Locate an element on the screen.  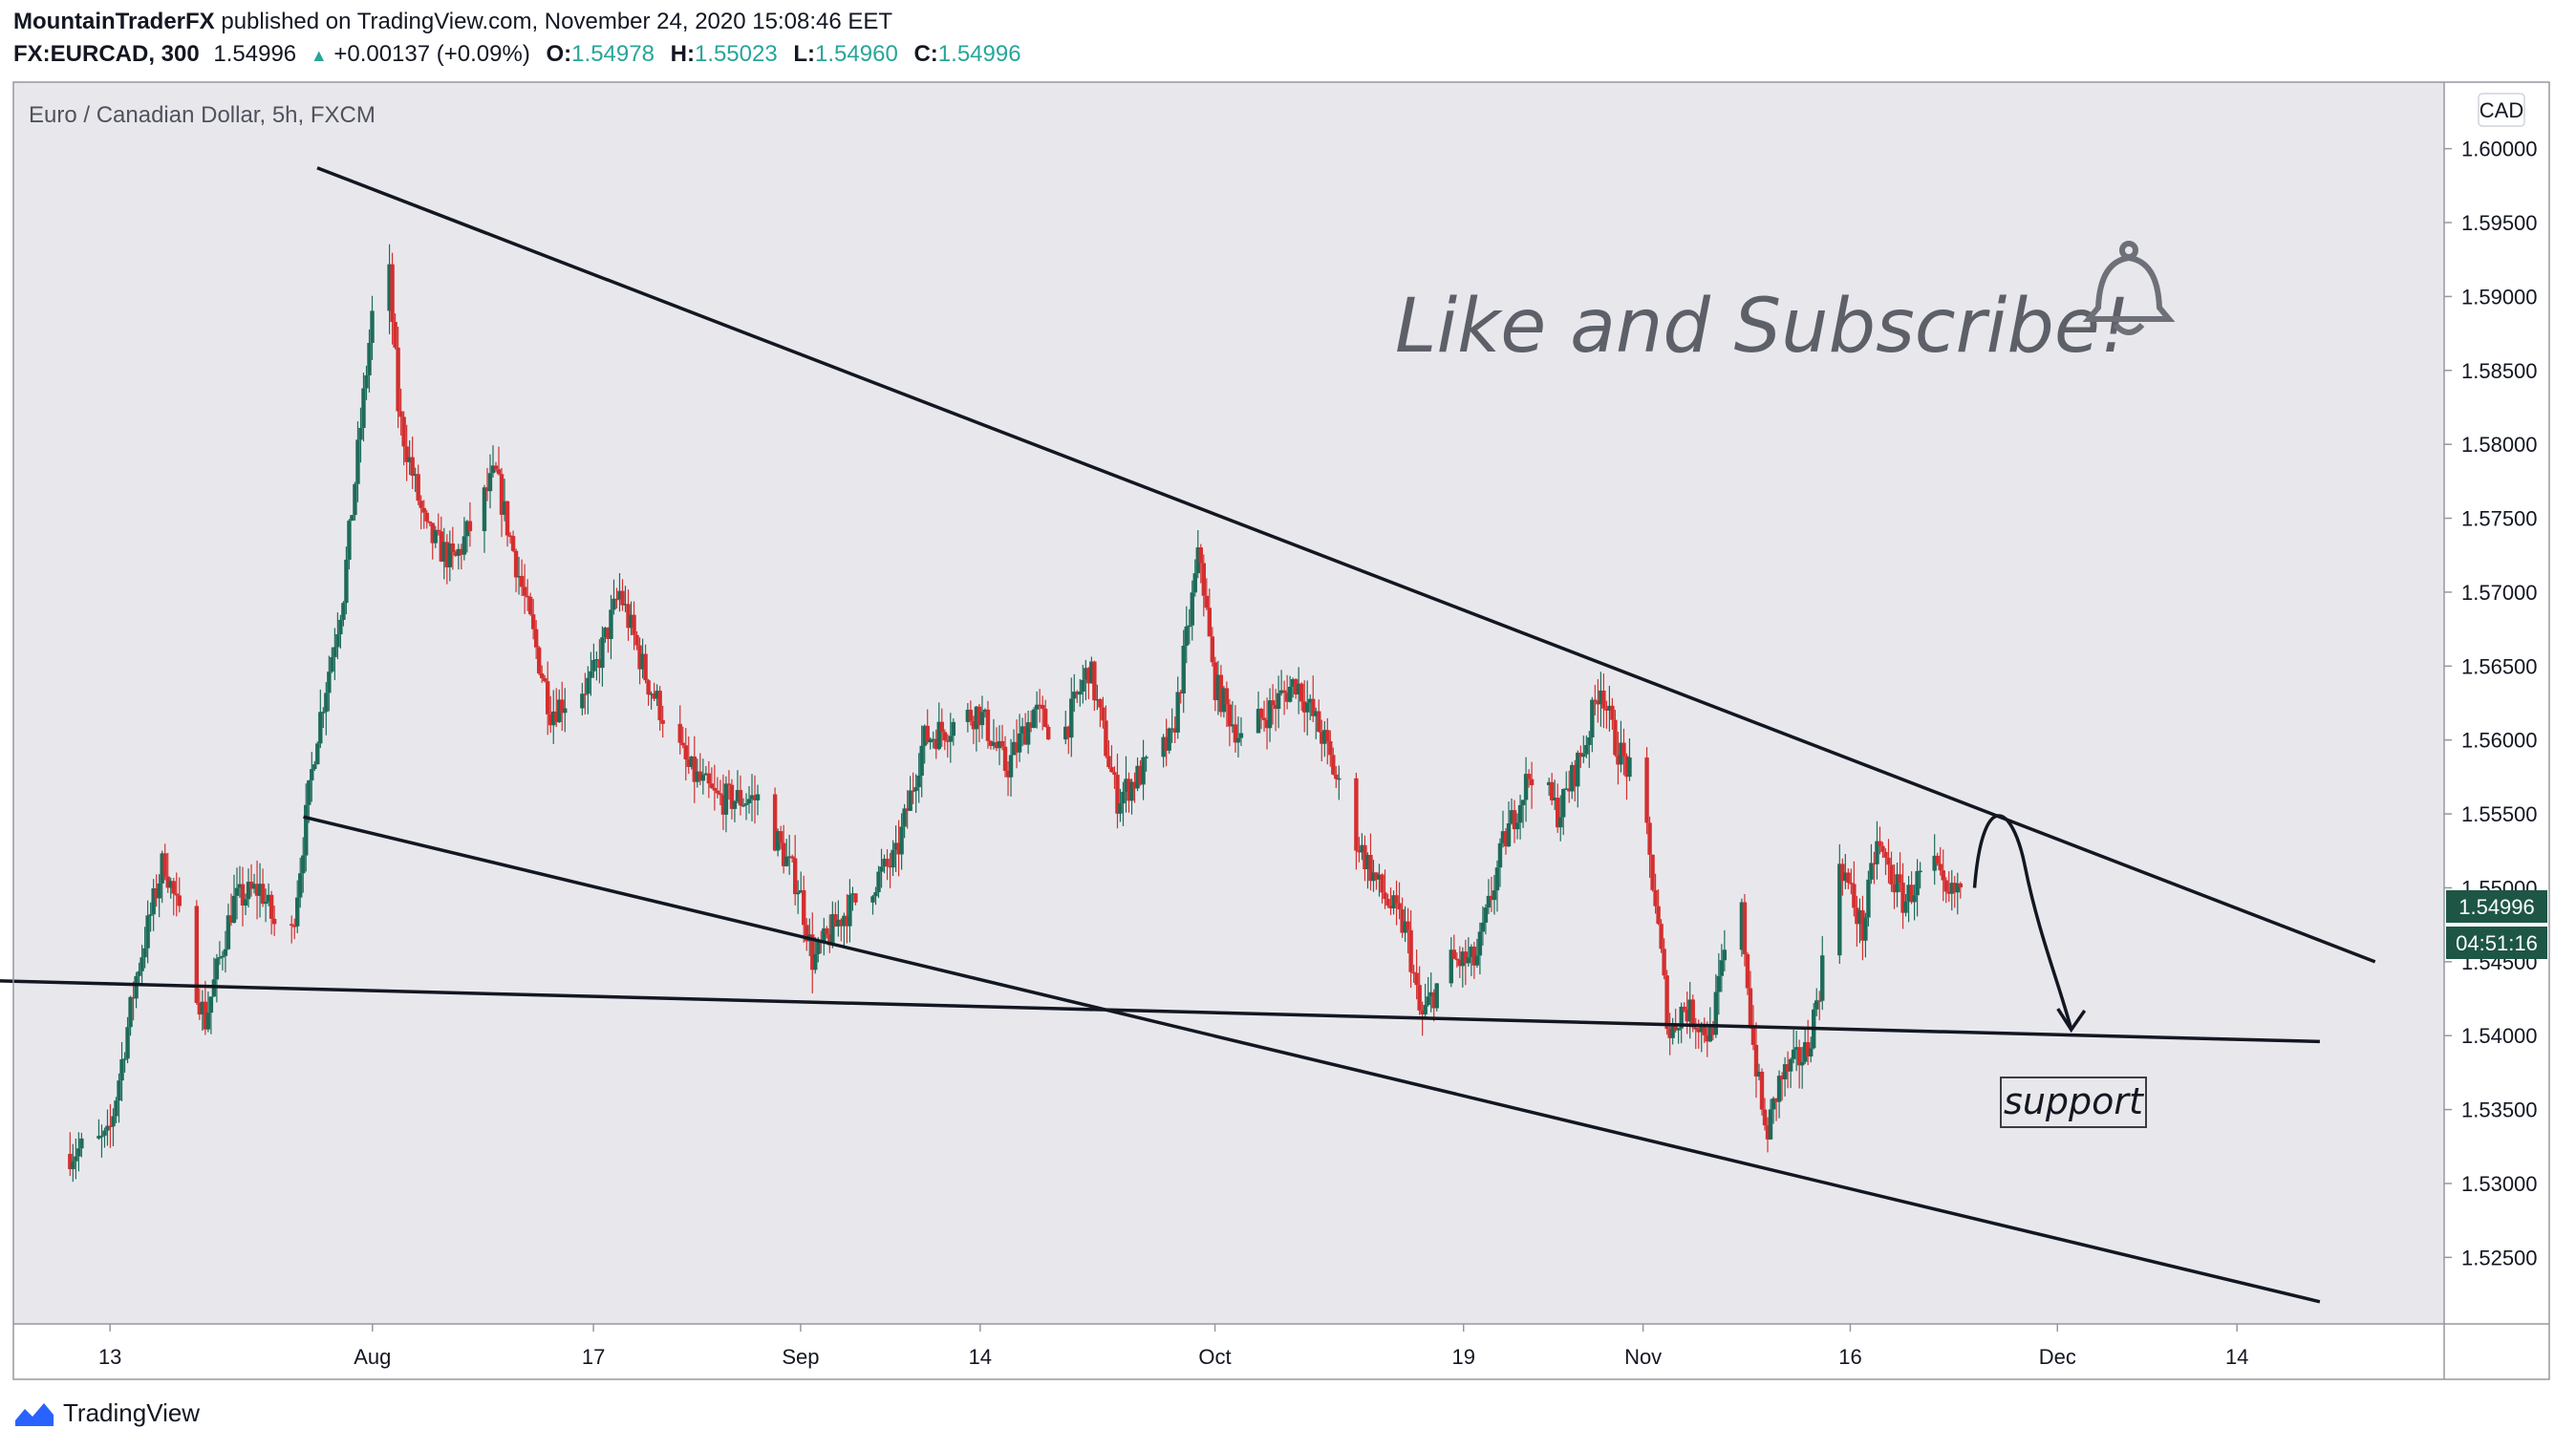
currency-badge: CAD is located at coordinates (2501, 110).